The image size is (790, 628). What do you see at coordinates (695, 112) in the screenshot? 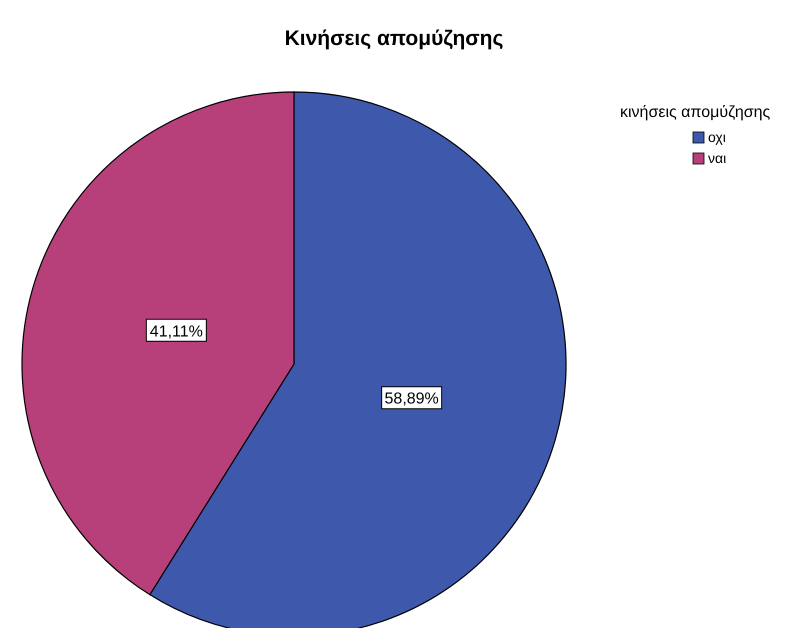
I see `legend-title: κινήσεις απομύζησης` at bounding box center [695, 112].